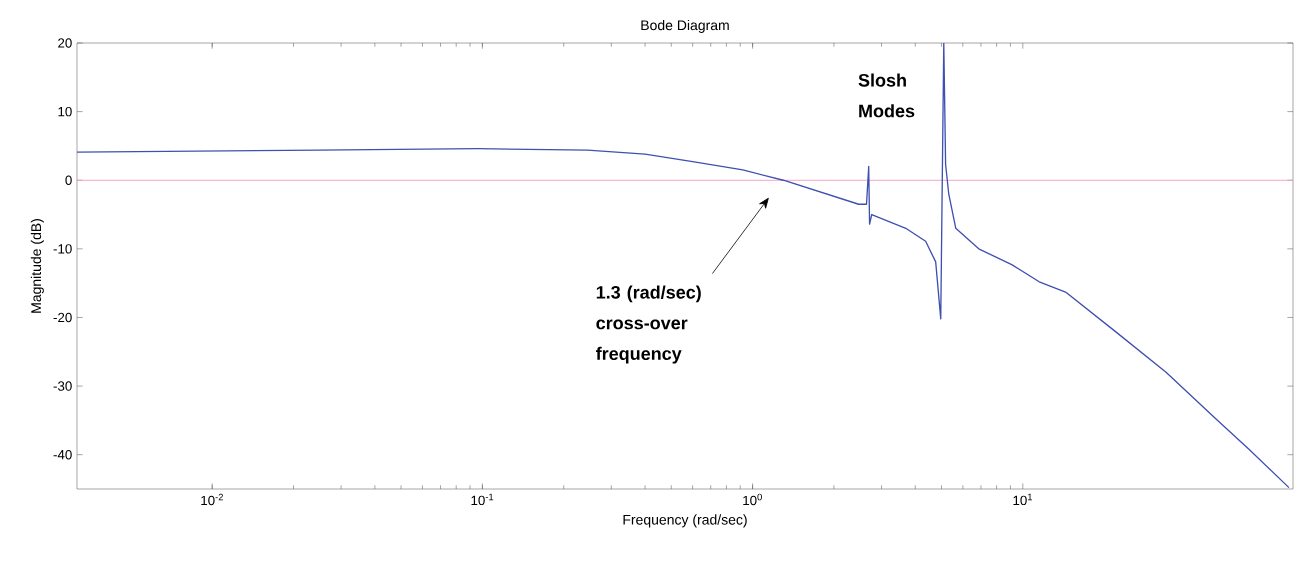 This screenshot has height=562, width=1295. Describe the element at coordinates (62, 454) in the screenshot. I see `y-tick-label: -40` at that location.